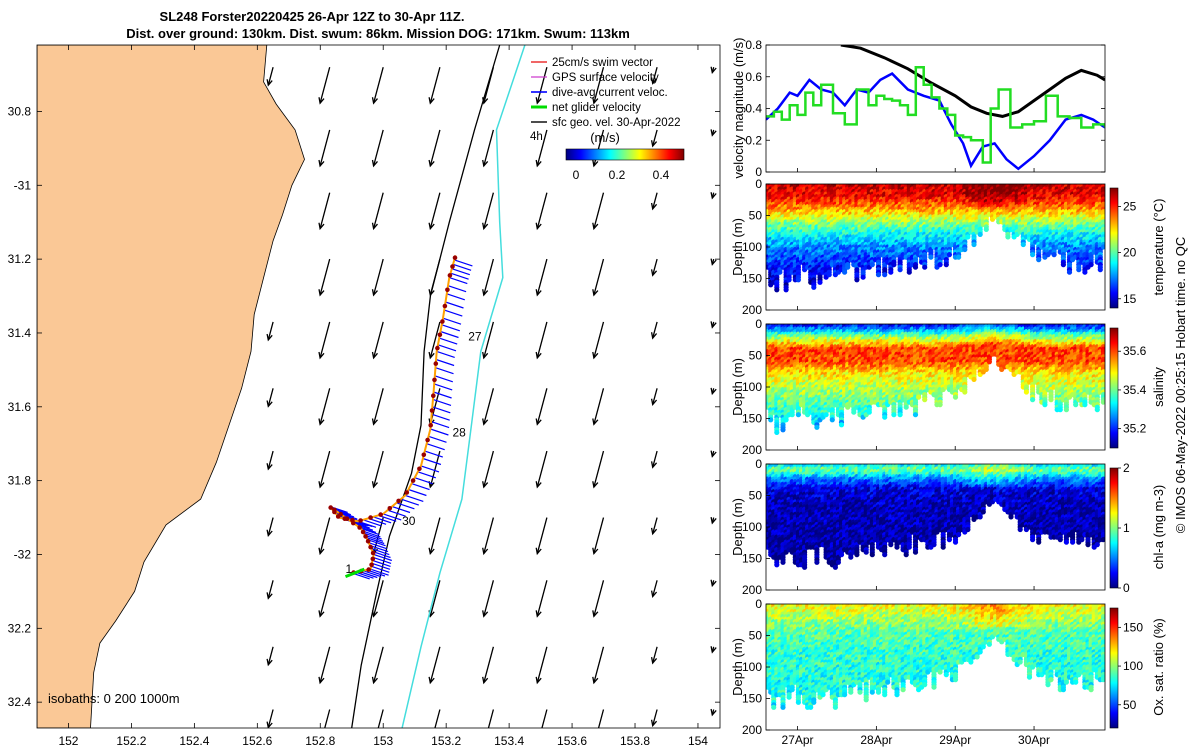 The height and width of the screenshot is (750, 1200). I want to click on section-ylabel: Depth (m), so click(737, 247).